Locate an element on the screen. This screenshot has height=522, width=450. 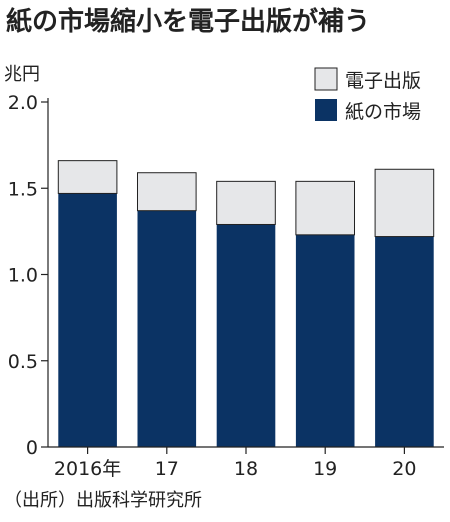
y-axis: 0 0.5 1.0 1.5 2.0 is located at coordinates (28, 275).